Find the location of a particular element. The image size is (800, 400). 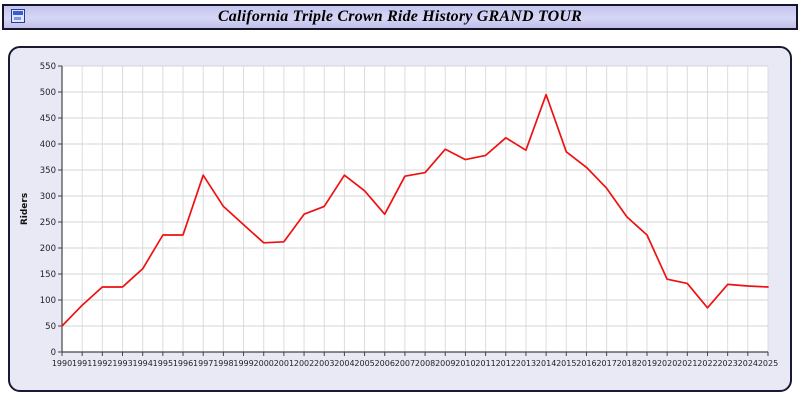

x-tick-label: 2020 is located at coordinates (667, 363).